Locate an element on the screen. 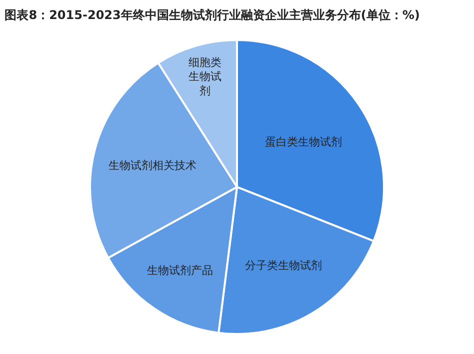 Image resolution: width=474 pixels, height=354 pixels. slice-label: 细胞类生物试剂 is located at coordinates (205, 77).